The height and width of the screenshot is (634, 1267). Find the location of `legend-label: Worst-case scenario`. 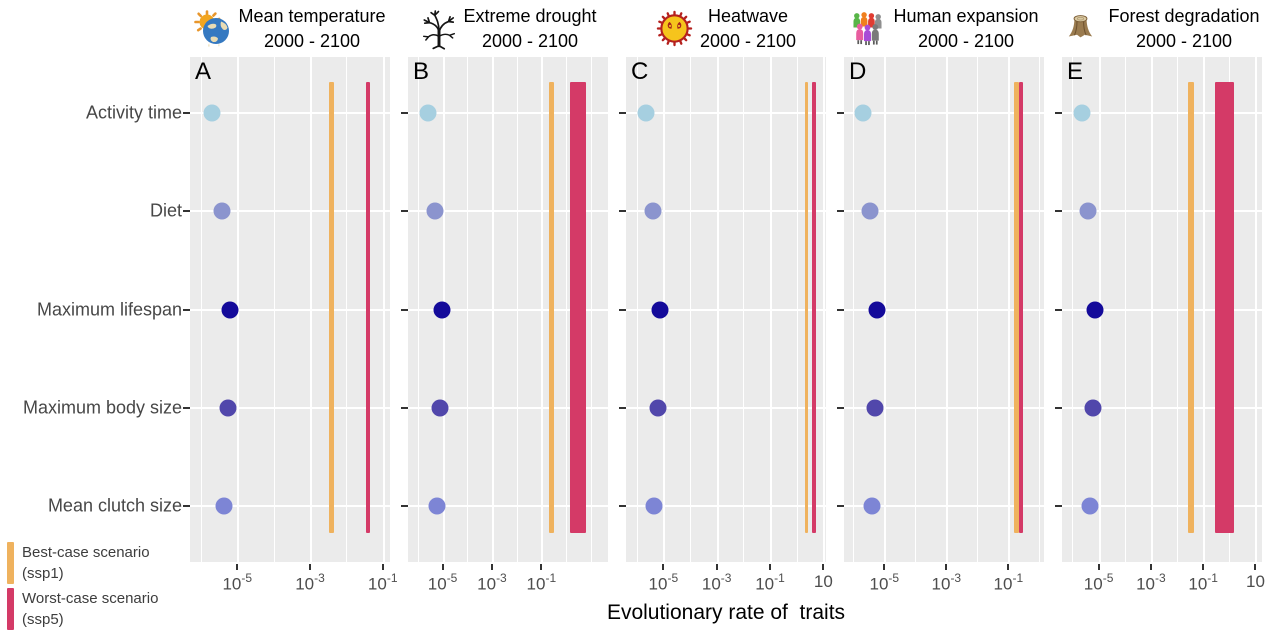

legend-label: Worst-case scenario is located at coordinates (90, 598).